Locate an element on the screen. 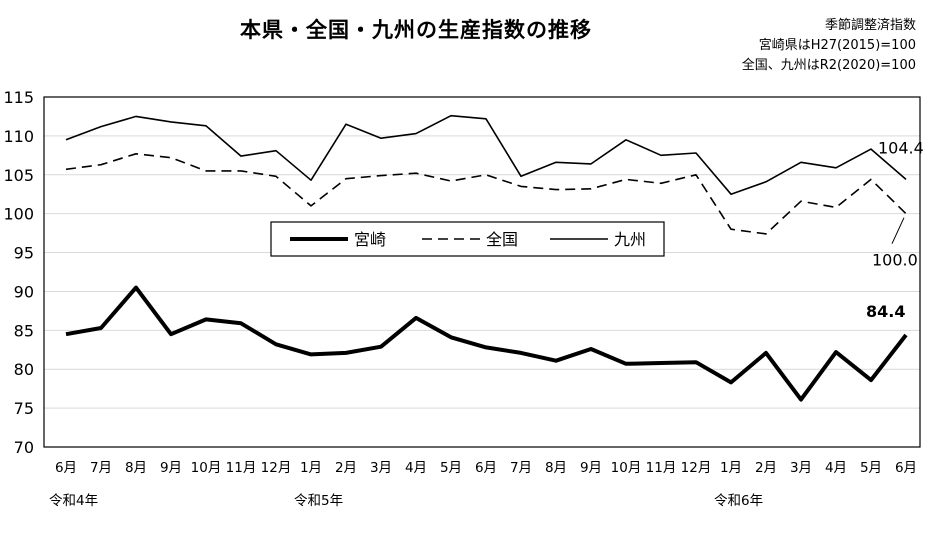  x-tick-label-19: 1月 is located at coordinates (731, 468).